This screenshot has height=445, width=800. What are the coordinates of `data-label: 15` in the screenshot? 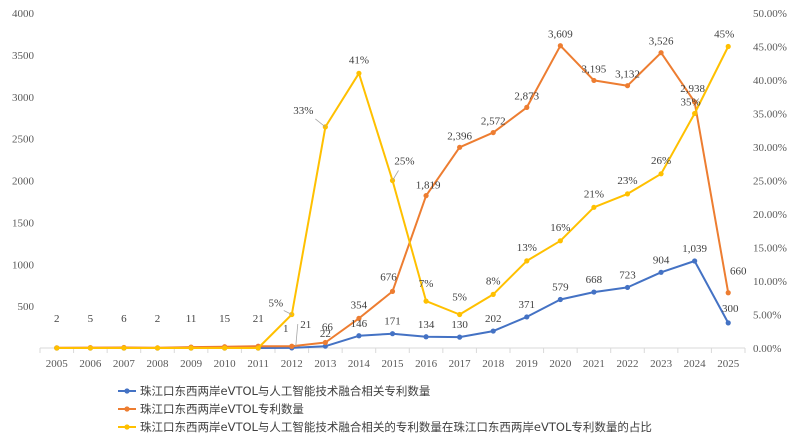 It's located at (225, 319).